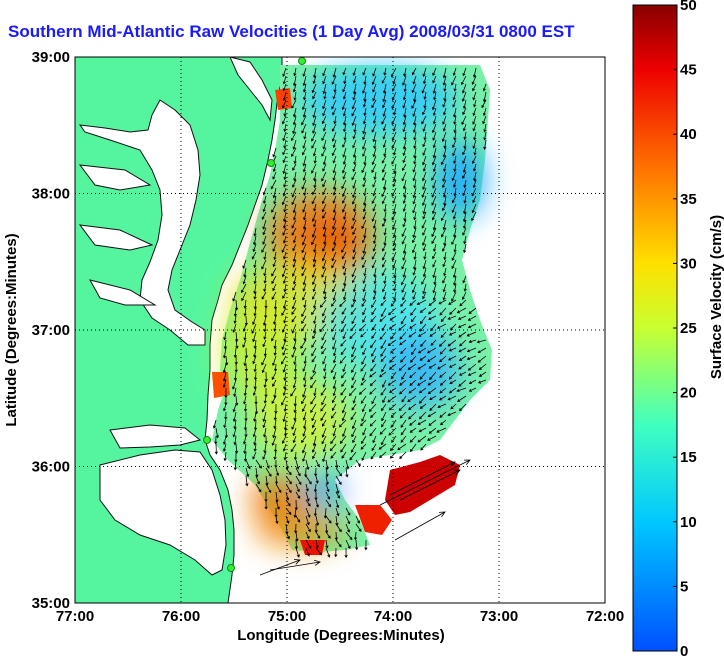  Describe the element at coordinates (51, 57) in the screenshot. I see `y-tick-label: 39:00` at that location.